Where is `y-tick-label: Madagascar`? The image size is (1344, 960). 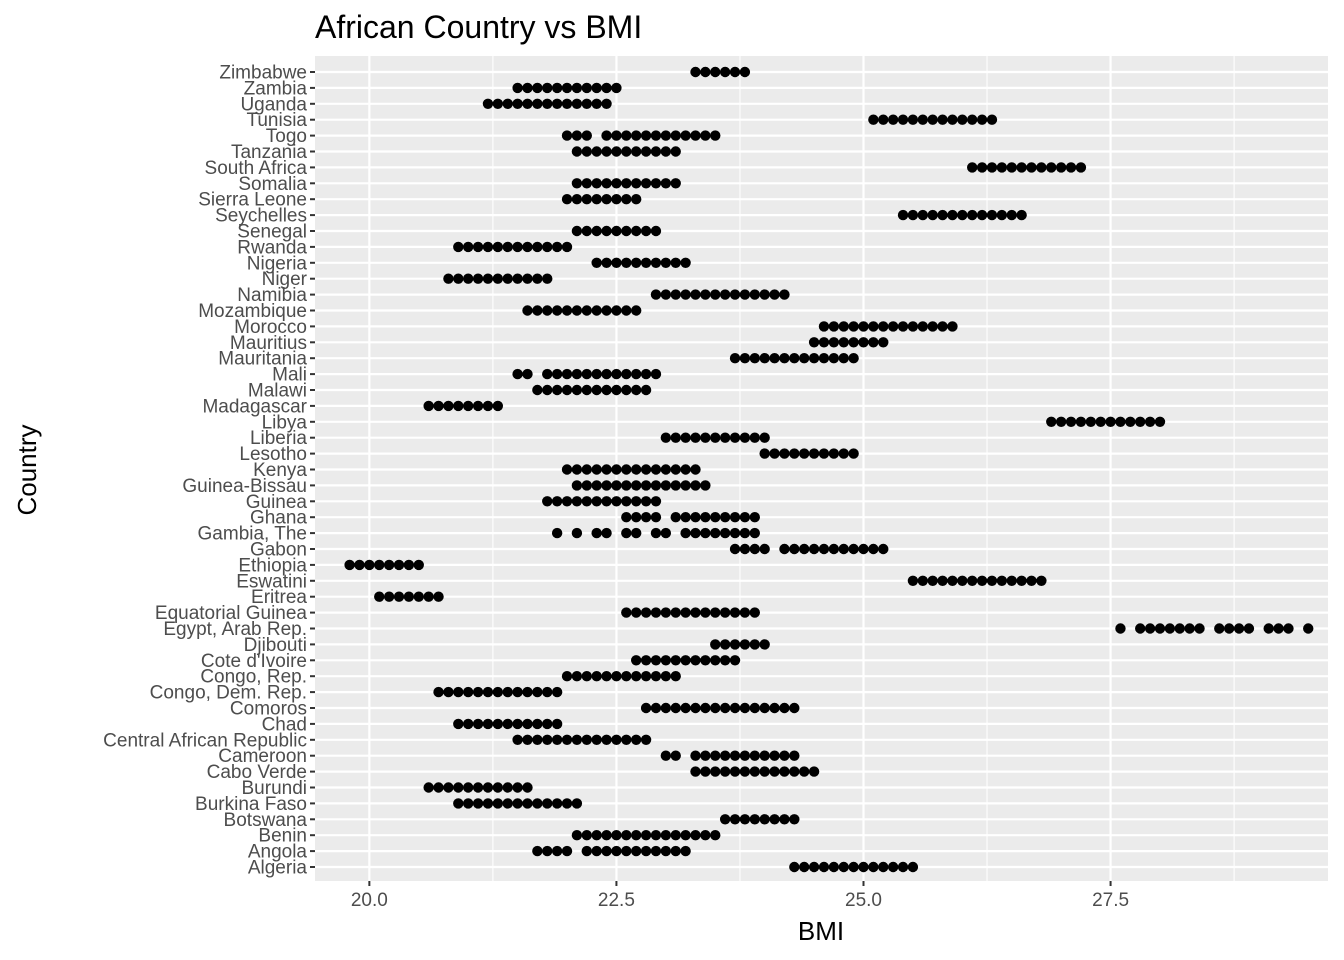 y-tick-label: Madagascar is located at coordinates (254, 406).